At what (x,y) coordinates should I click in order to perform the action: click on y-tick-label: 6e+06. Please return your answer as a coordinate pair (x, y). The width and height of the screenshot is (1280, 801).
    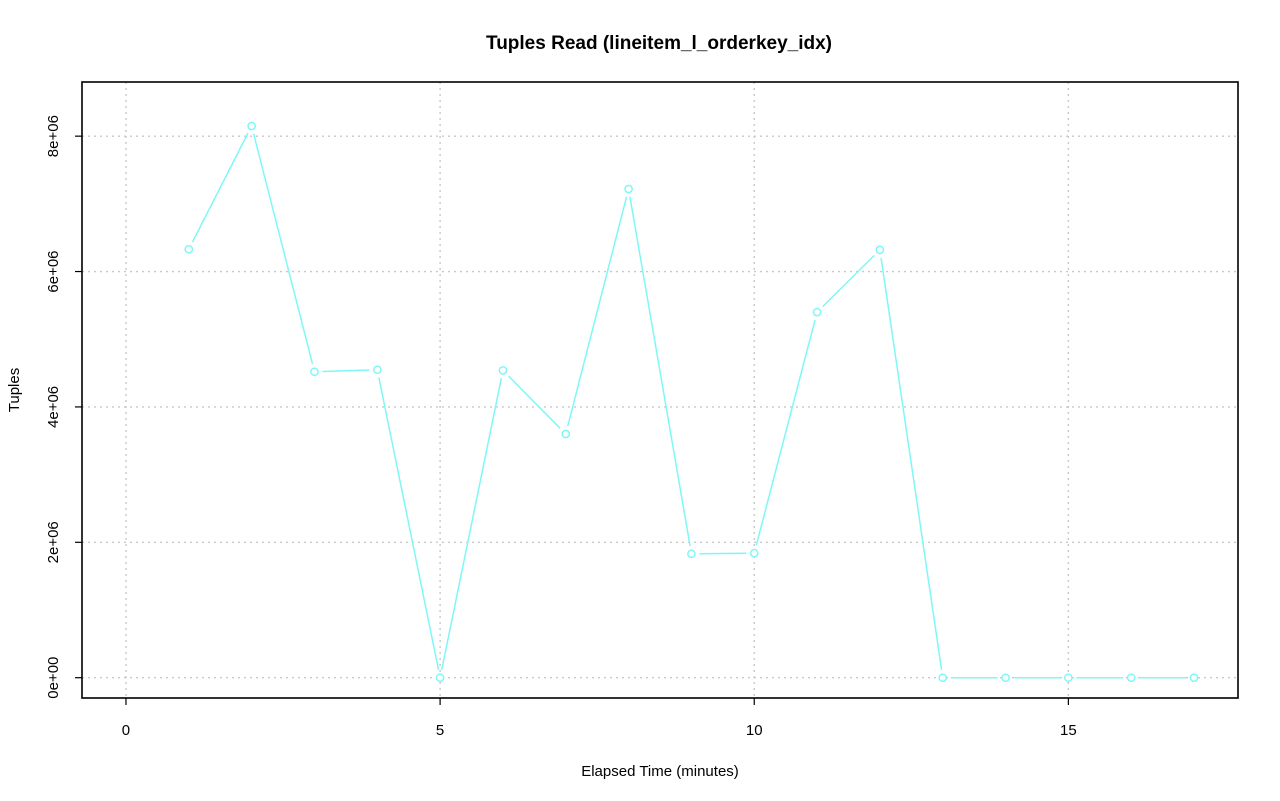
    Looking at the image, I should click on (53, 271).